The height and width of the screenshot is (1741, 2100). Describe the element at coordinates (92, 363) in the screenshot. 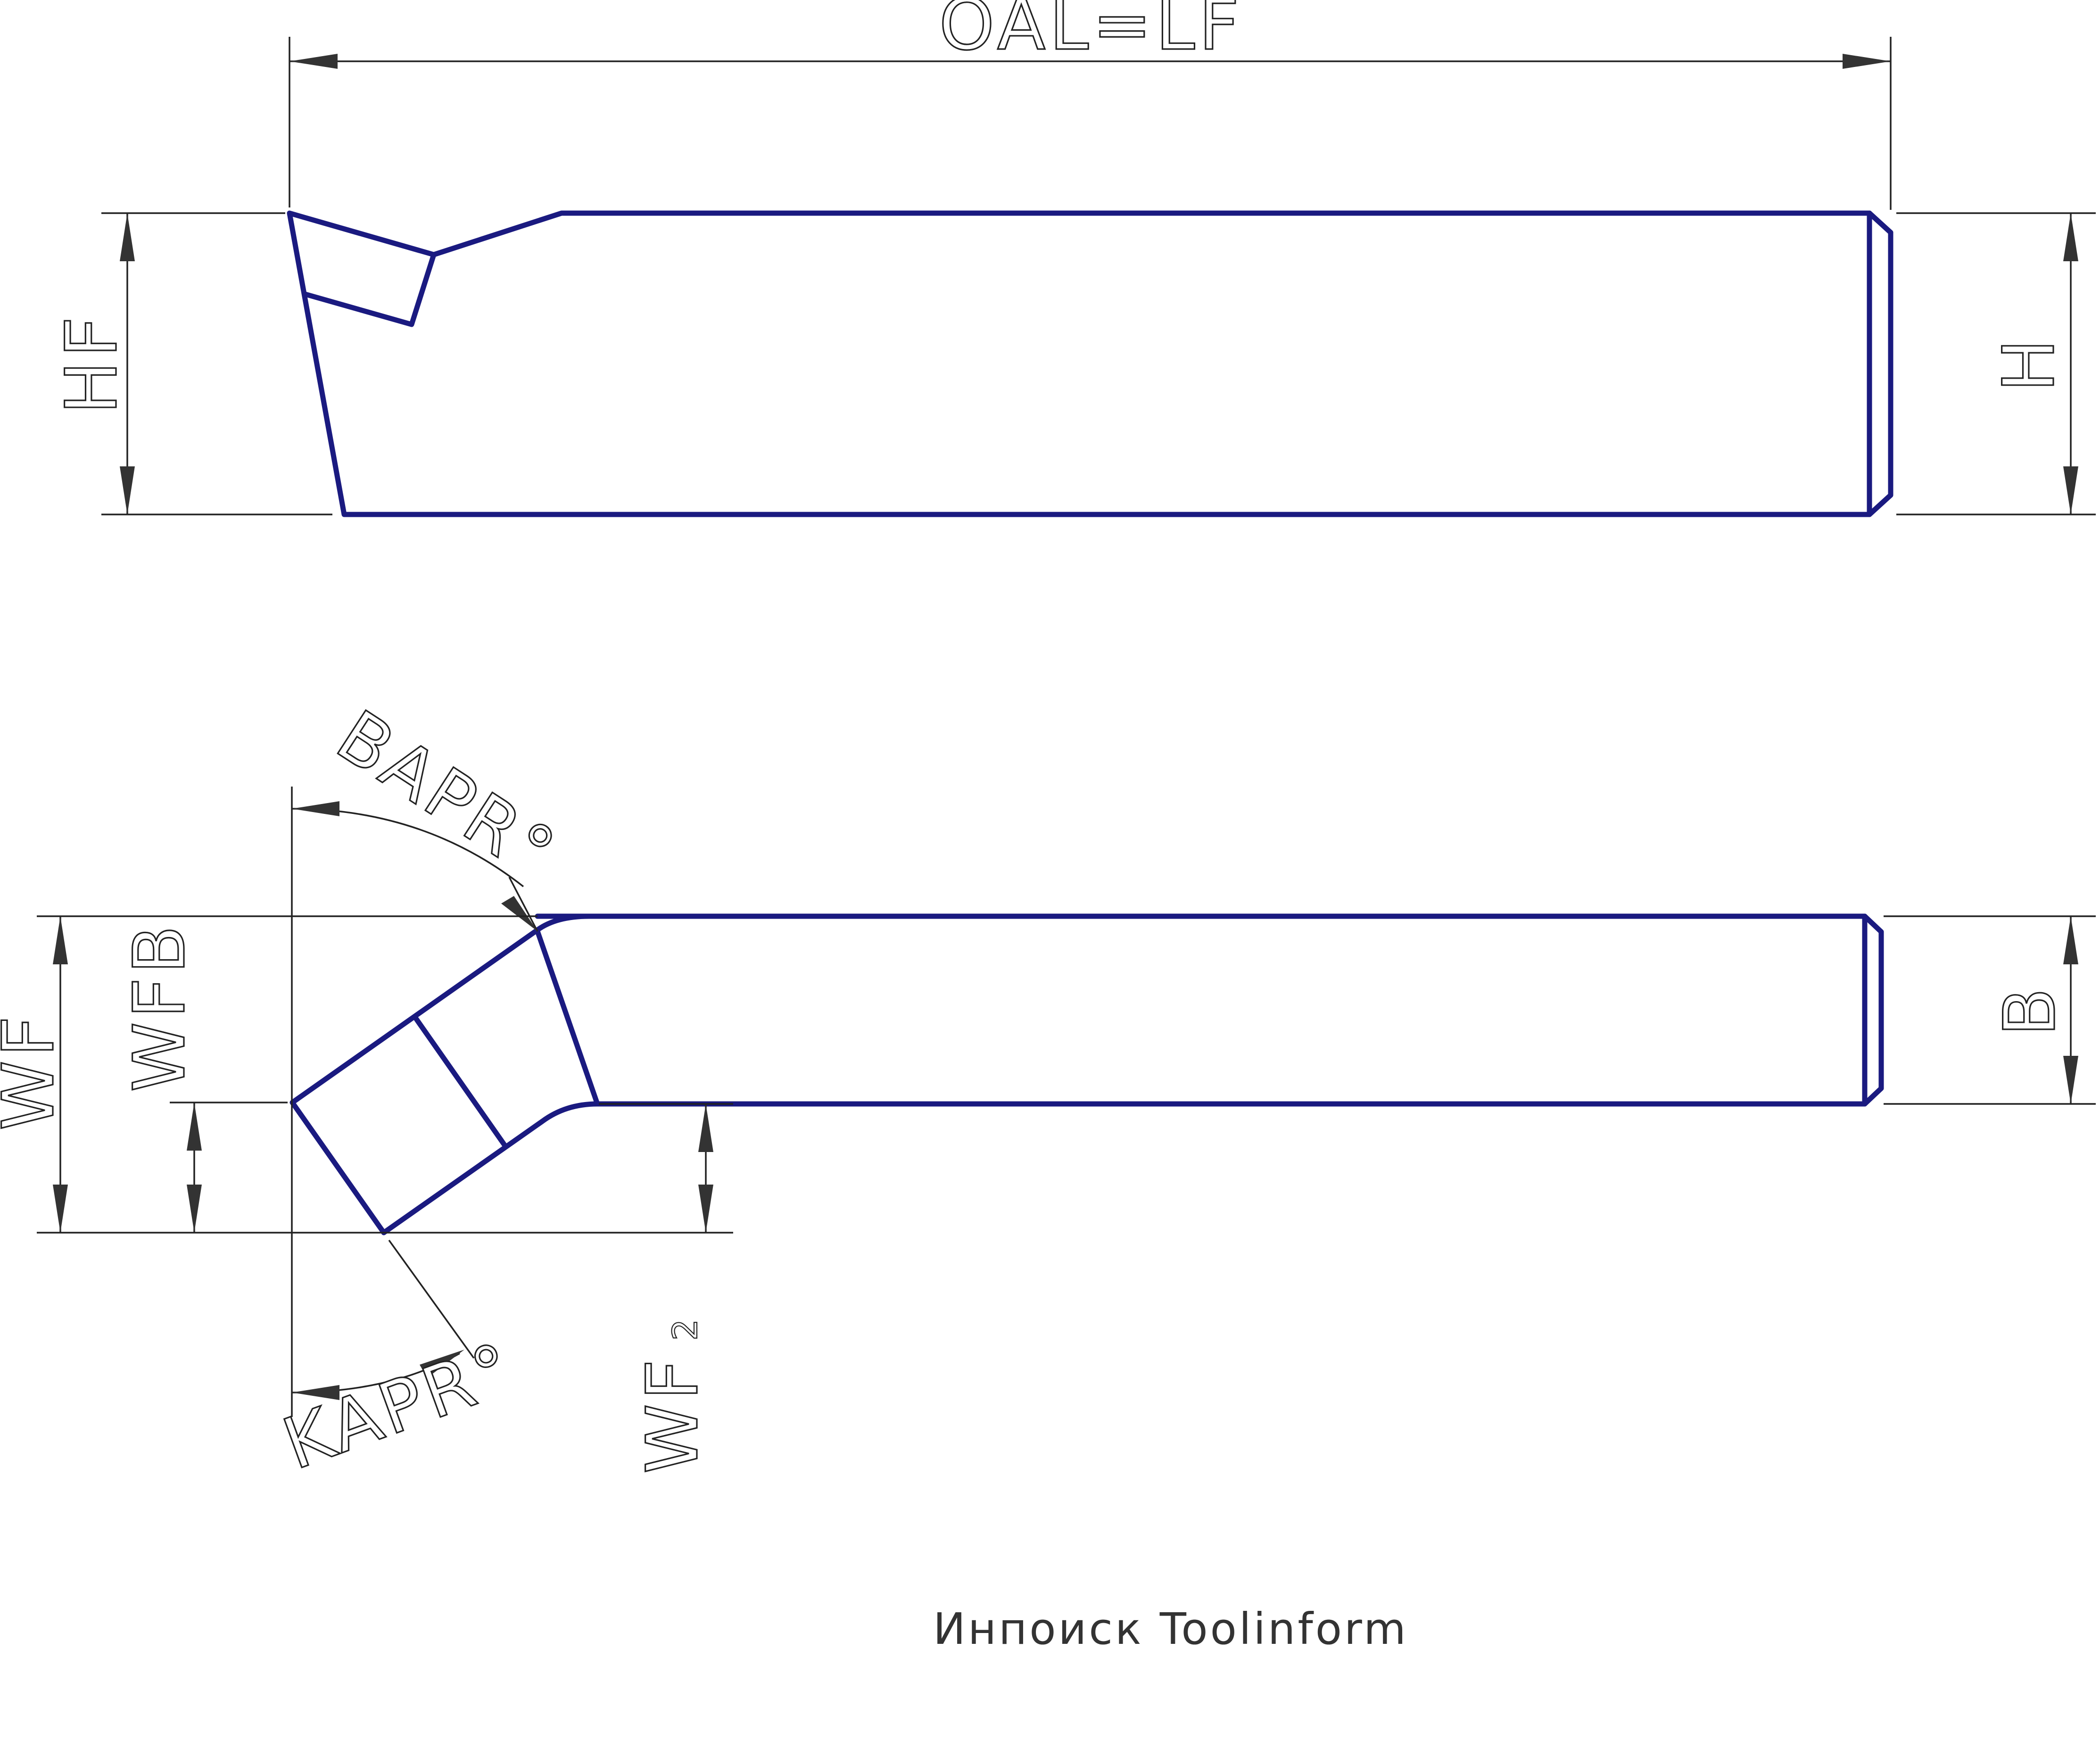

I see `hf-label: HF` at that location.